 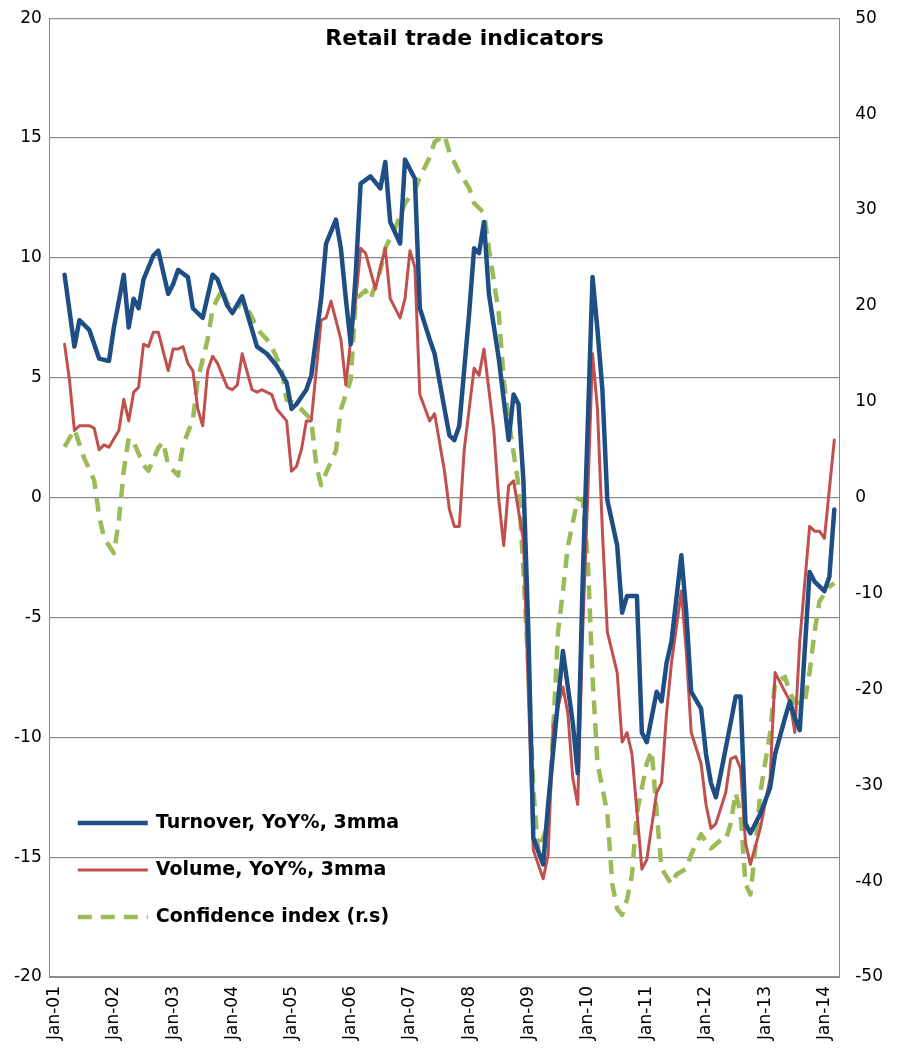 What do you see at coordinates (866, 208) in the screenshot?
I see `y2-tick-label: 30` at bounding box center [866, 208].